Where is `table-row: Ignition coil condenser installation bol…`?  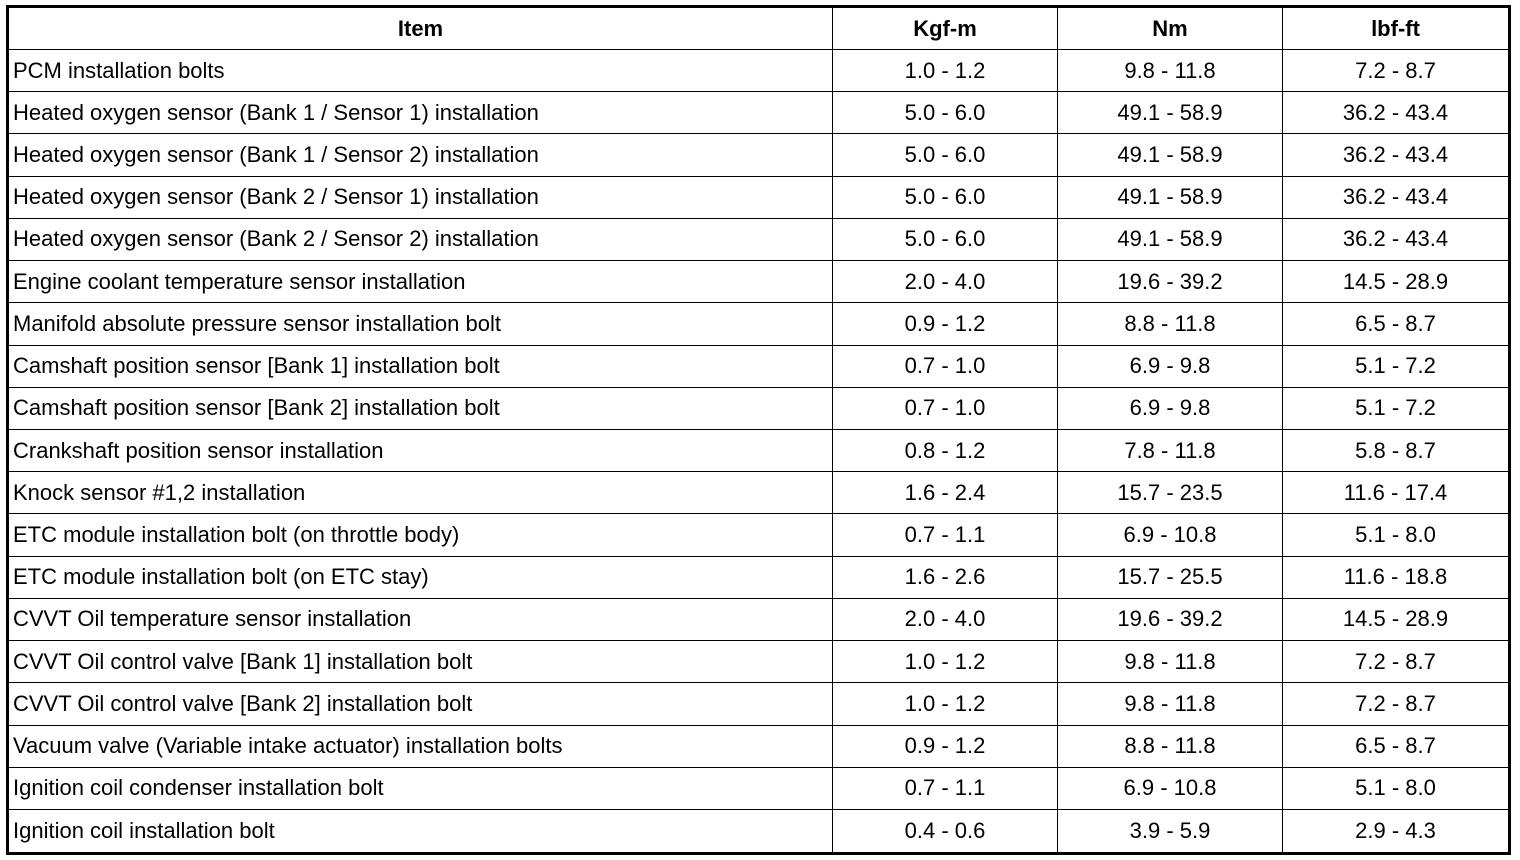 table-row: Ignition coil condenser installation bol… is located at coordinates (758, 788).